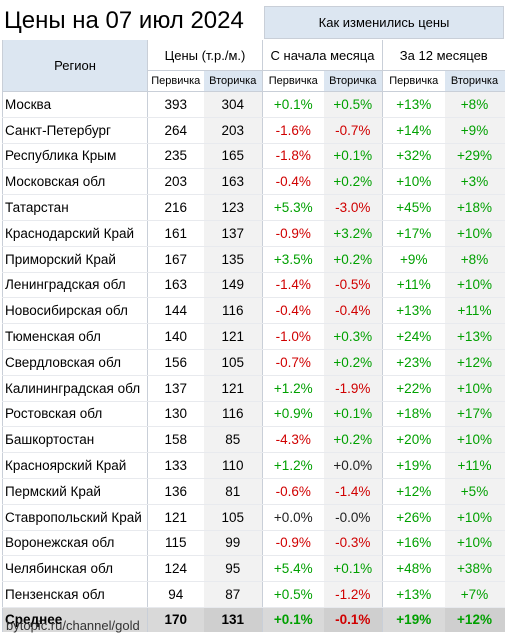  Describe the element at coordinates (75, 491) in the screenshot. I see `region-cell: Пермский Край` at that location.